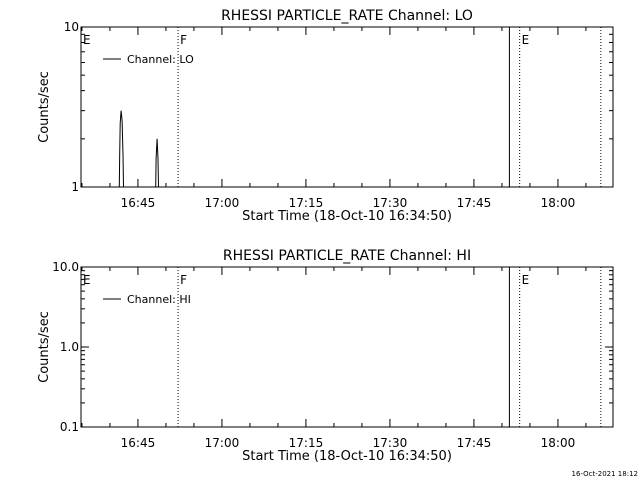 Image resolution: width=640 pixels, height=480 pixels. I want to click on chart-title: RHESSI PARTICLE_RATE Channel: LO, so click(347, 16).